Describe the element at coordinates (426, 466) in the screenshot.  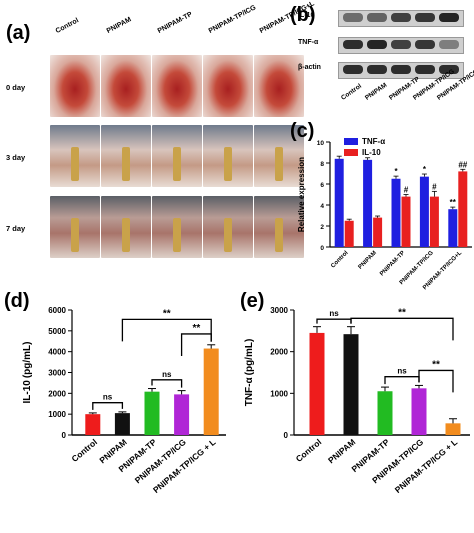
I see `x-tick-label: PNIPAM-TP/ICG + L` at that location.